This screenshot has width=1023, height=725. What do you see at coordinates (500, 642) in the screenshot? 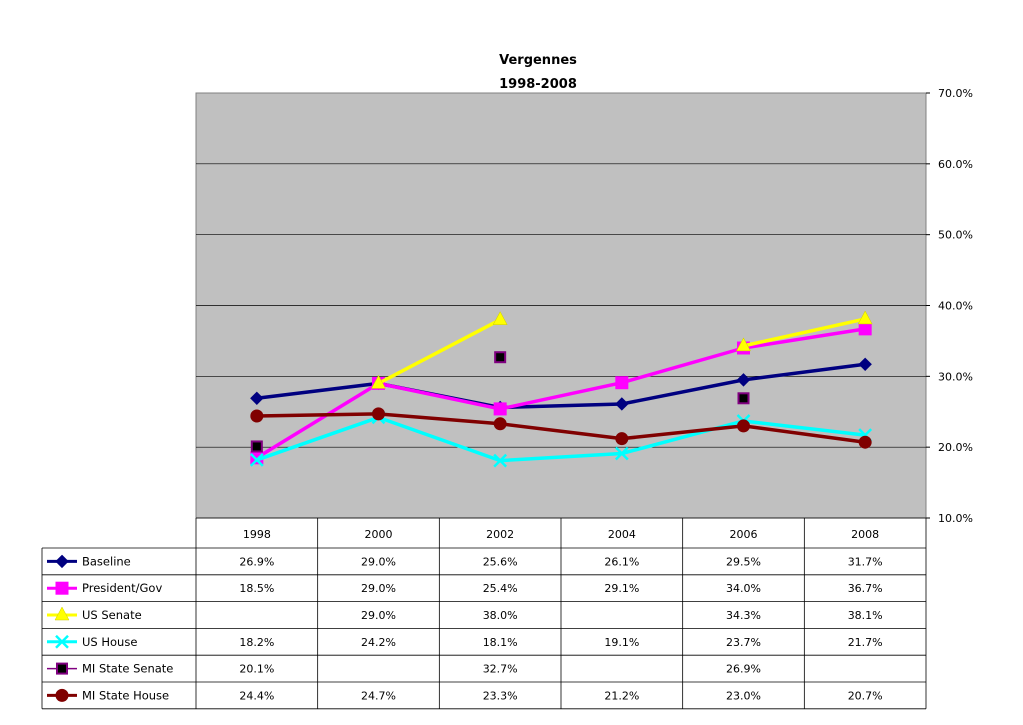
I see `data-label: 18.1%` at bounding box center [500, 642].